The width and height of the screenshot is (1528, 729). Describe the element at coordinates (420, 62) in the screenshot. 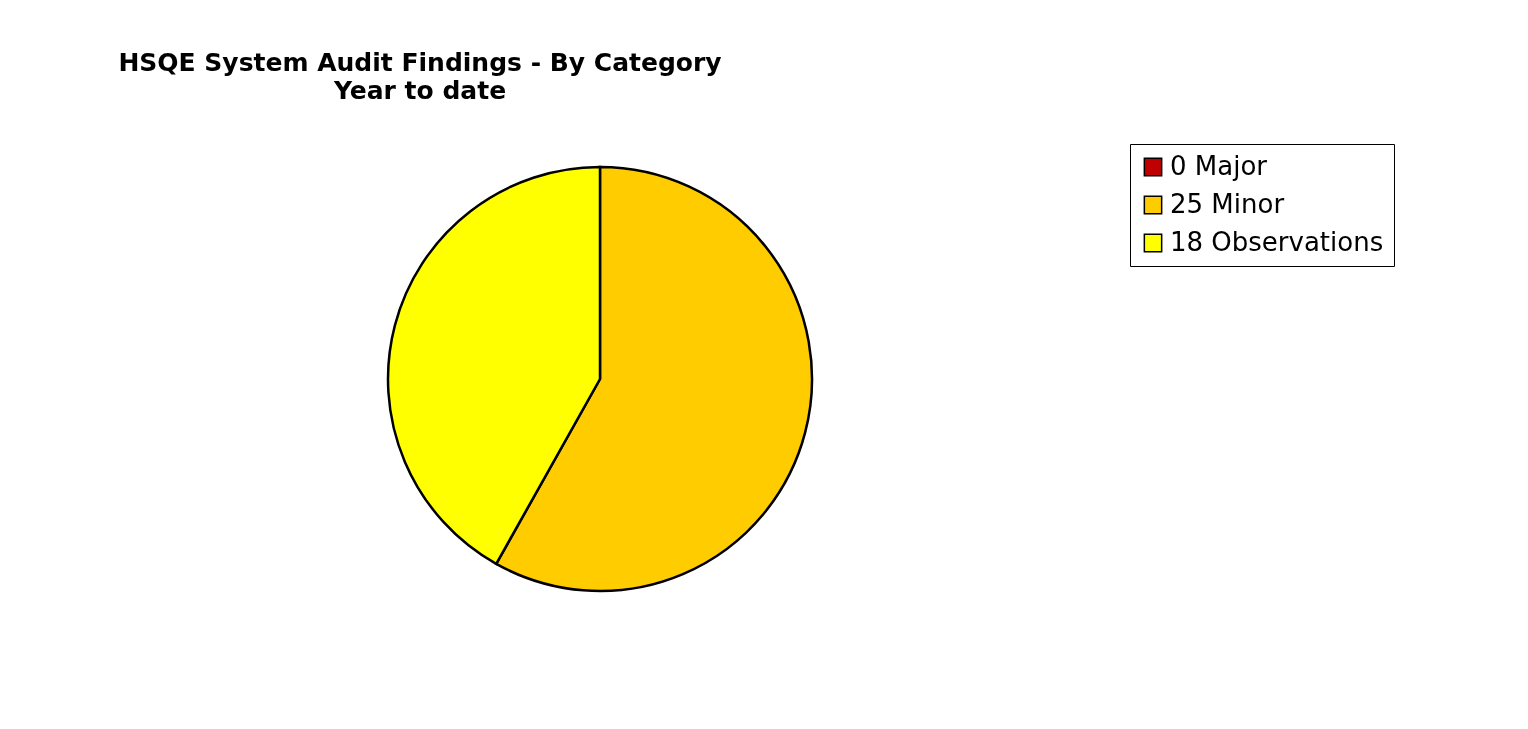

I see `chart-title: HSQE System Audit Findings - By Category` at that location.